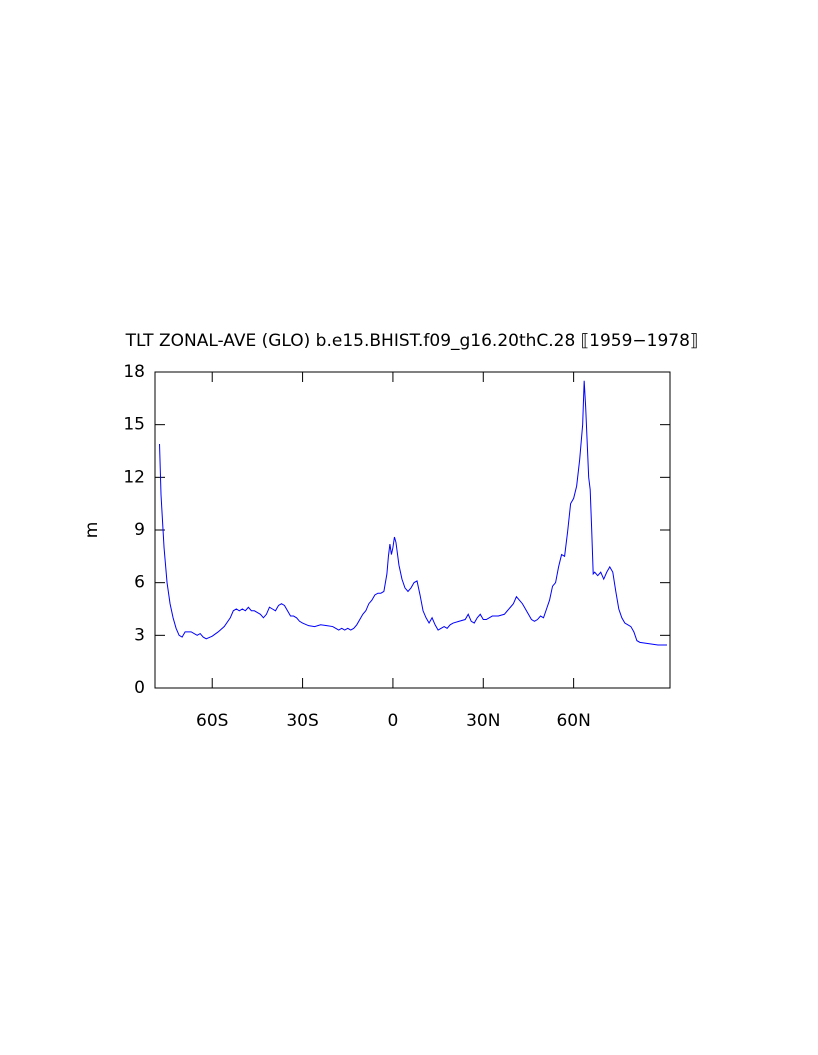  What do you see at coordinates (212, 721) in the screenshot?
I see `x-tick-label: 60S` at bounding box center [212, 721].